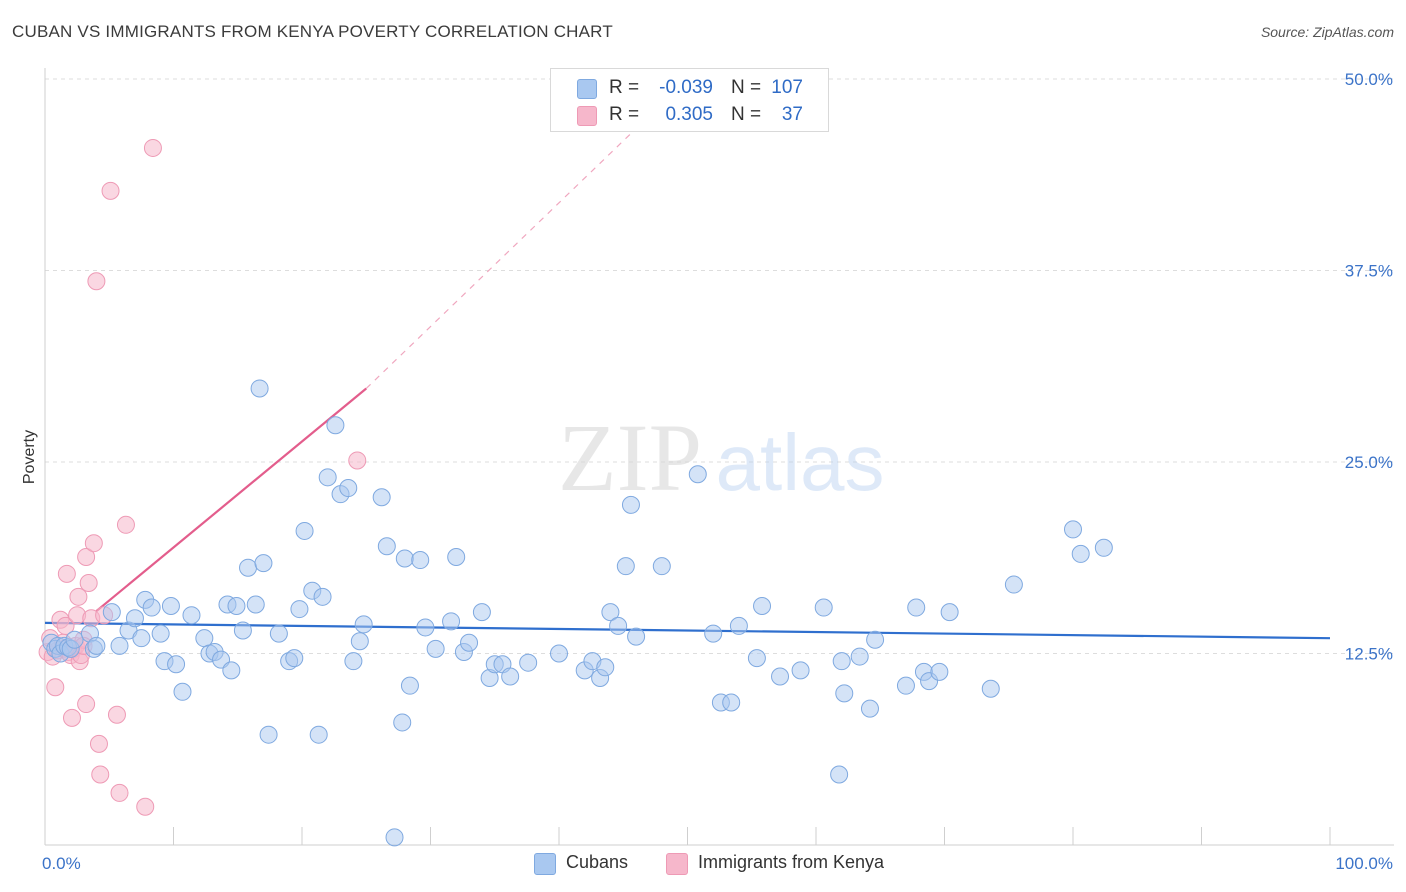  What do you see at coordinates (787, 87) in the screenshot?
I see `legend-n-value: 107` at bounding box center [787, 87].